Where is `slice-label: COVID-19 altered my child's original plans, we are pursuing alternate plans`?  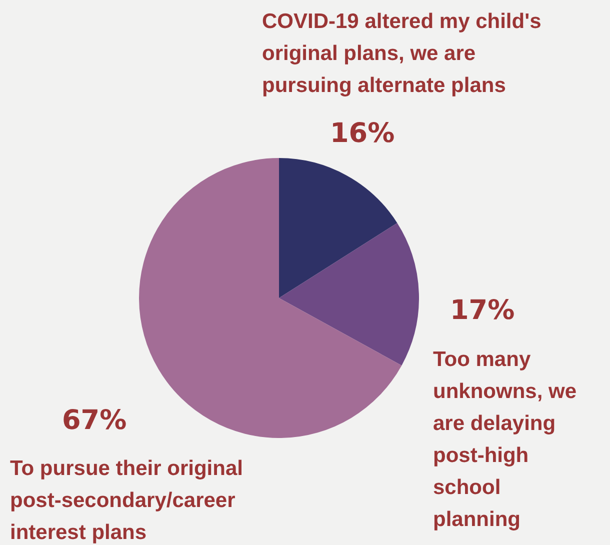 slice-label: COVID-19 altered my child's original plans, we are pursuing alternate plans is located at coordinates (402, 54).